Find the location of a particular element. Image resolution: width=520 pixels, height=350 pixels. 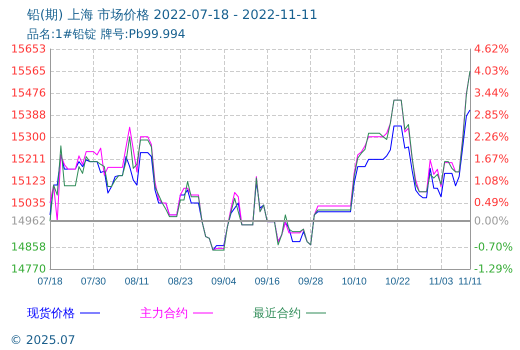

y2-tick-label: 0.49% is located at coordinates (491, 203).